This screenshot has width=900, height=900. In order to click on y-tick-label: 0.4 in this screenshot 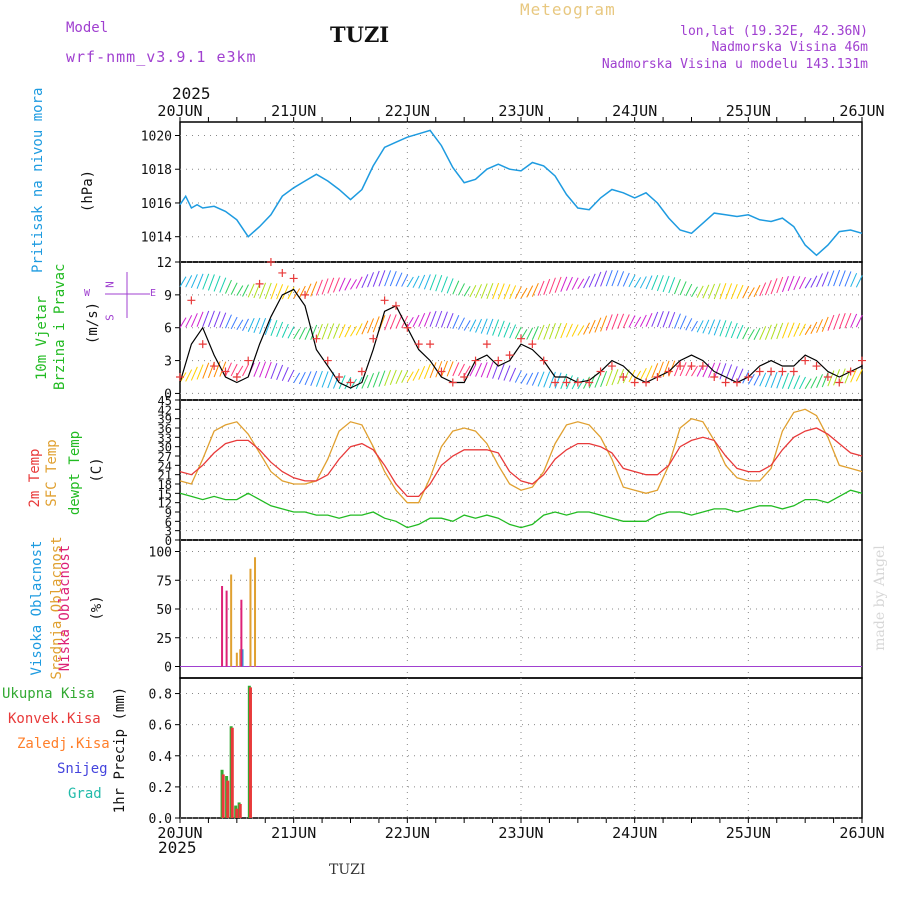, I will do `click(161, 757)`.